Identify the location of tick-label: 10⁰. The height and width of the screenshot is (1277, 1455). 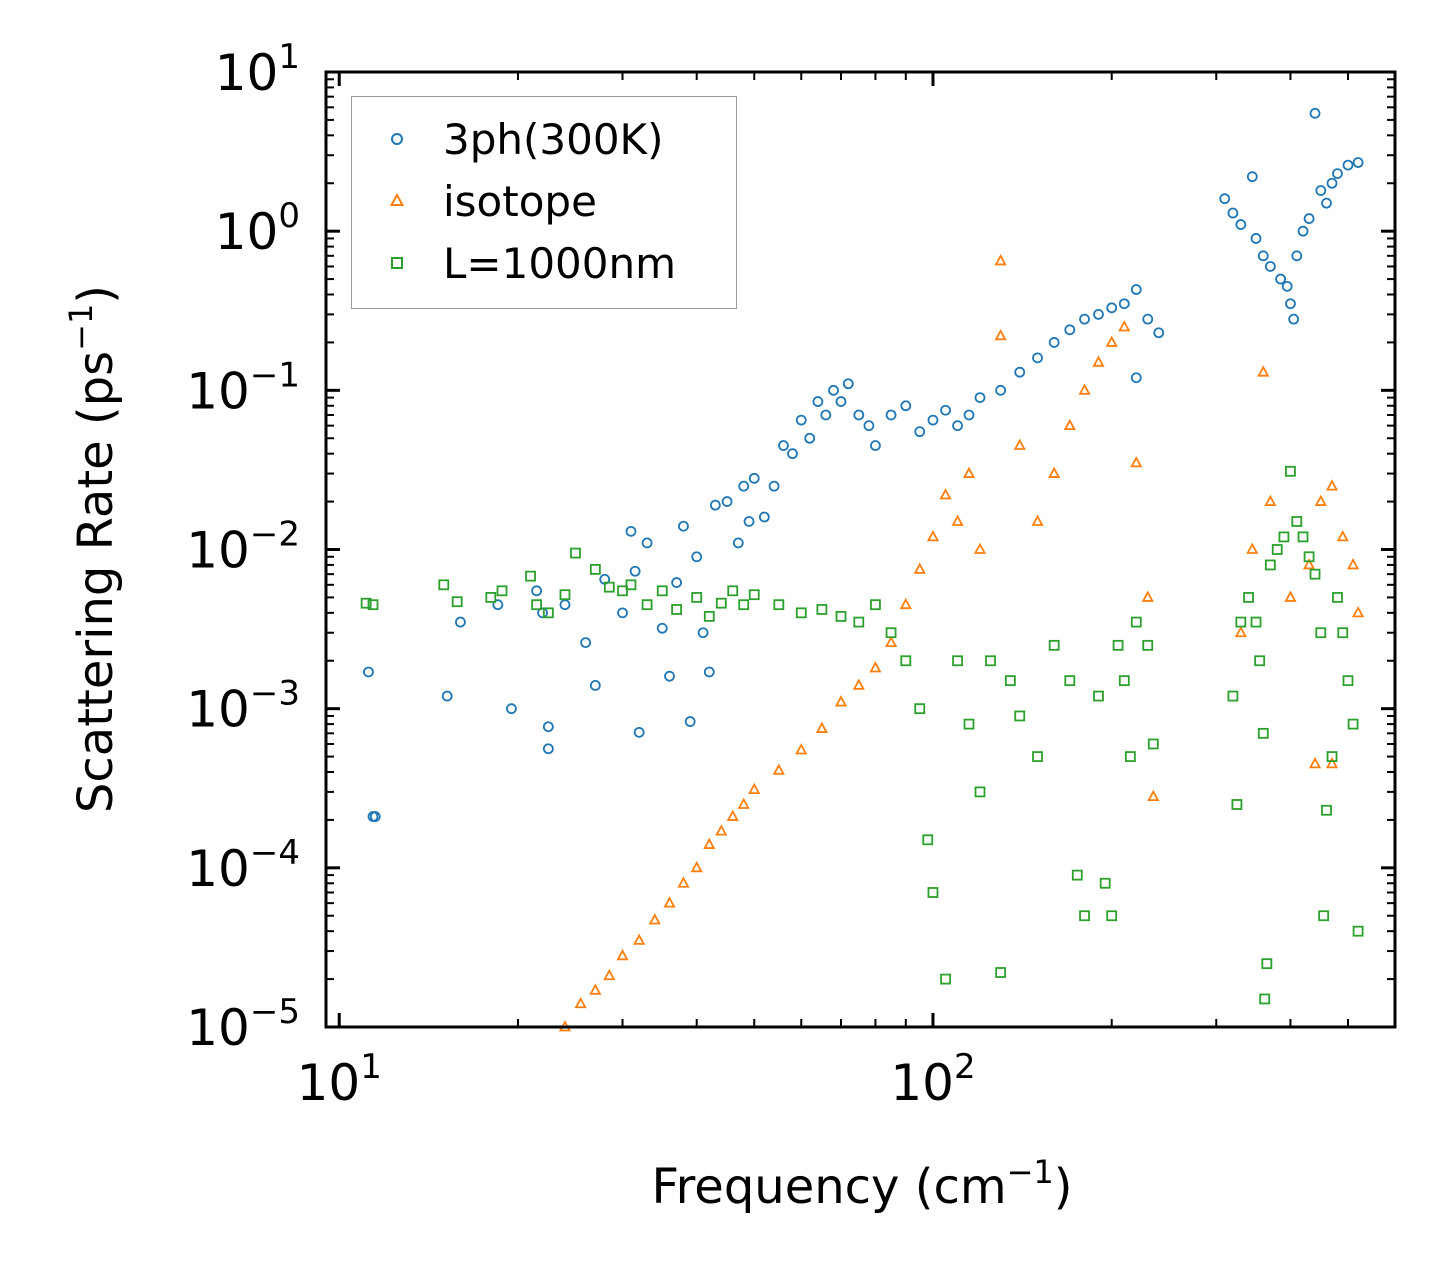
(257, 228).